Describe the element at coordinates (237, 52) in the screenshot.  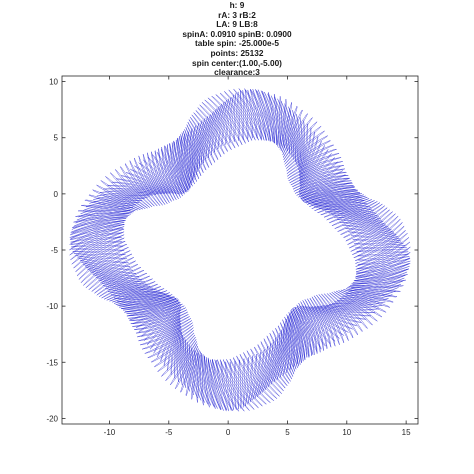
I see `title-line: points: 25132` at that location.